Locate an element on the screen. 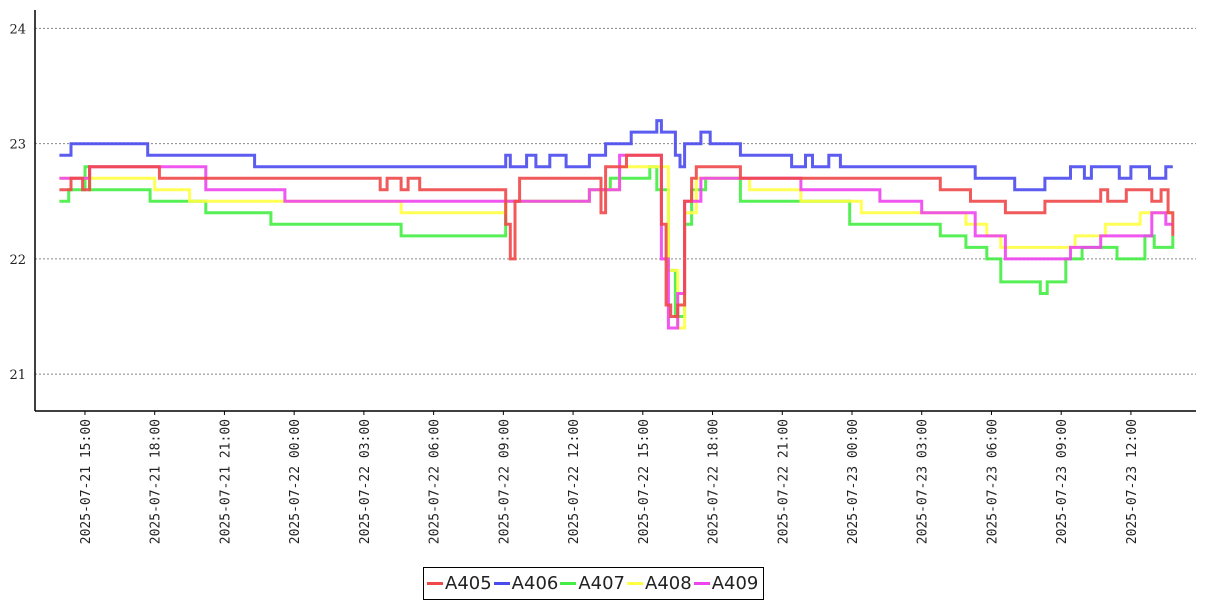 Image resolution: width=1207 pixels, height=600 pixels. legend-item-a409: A409 is located at coordinates (726, 583).